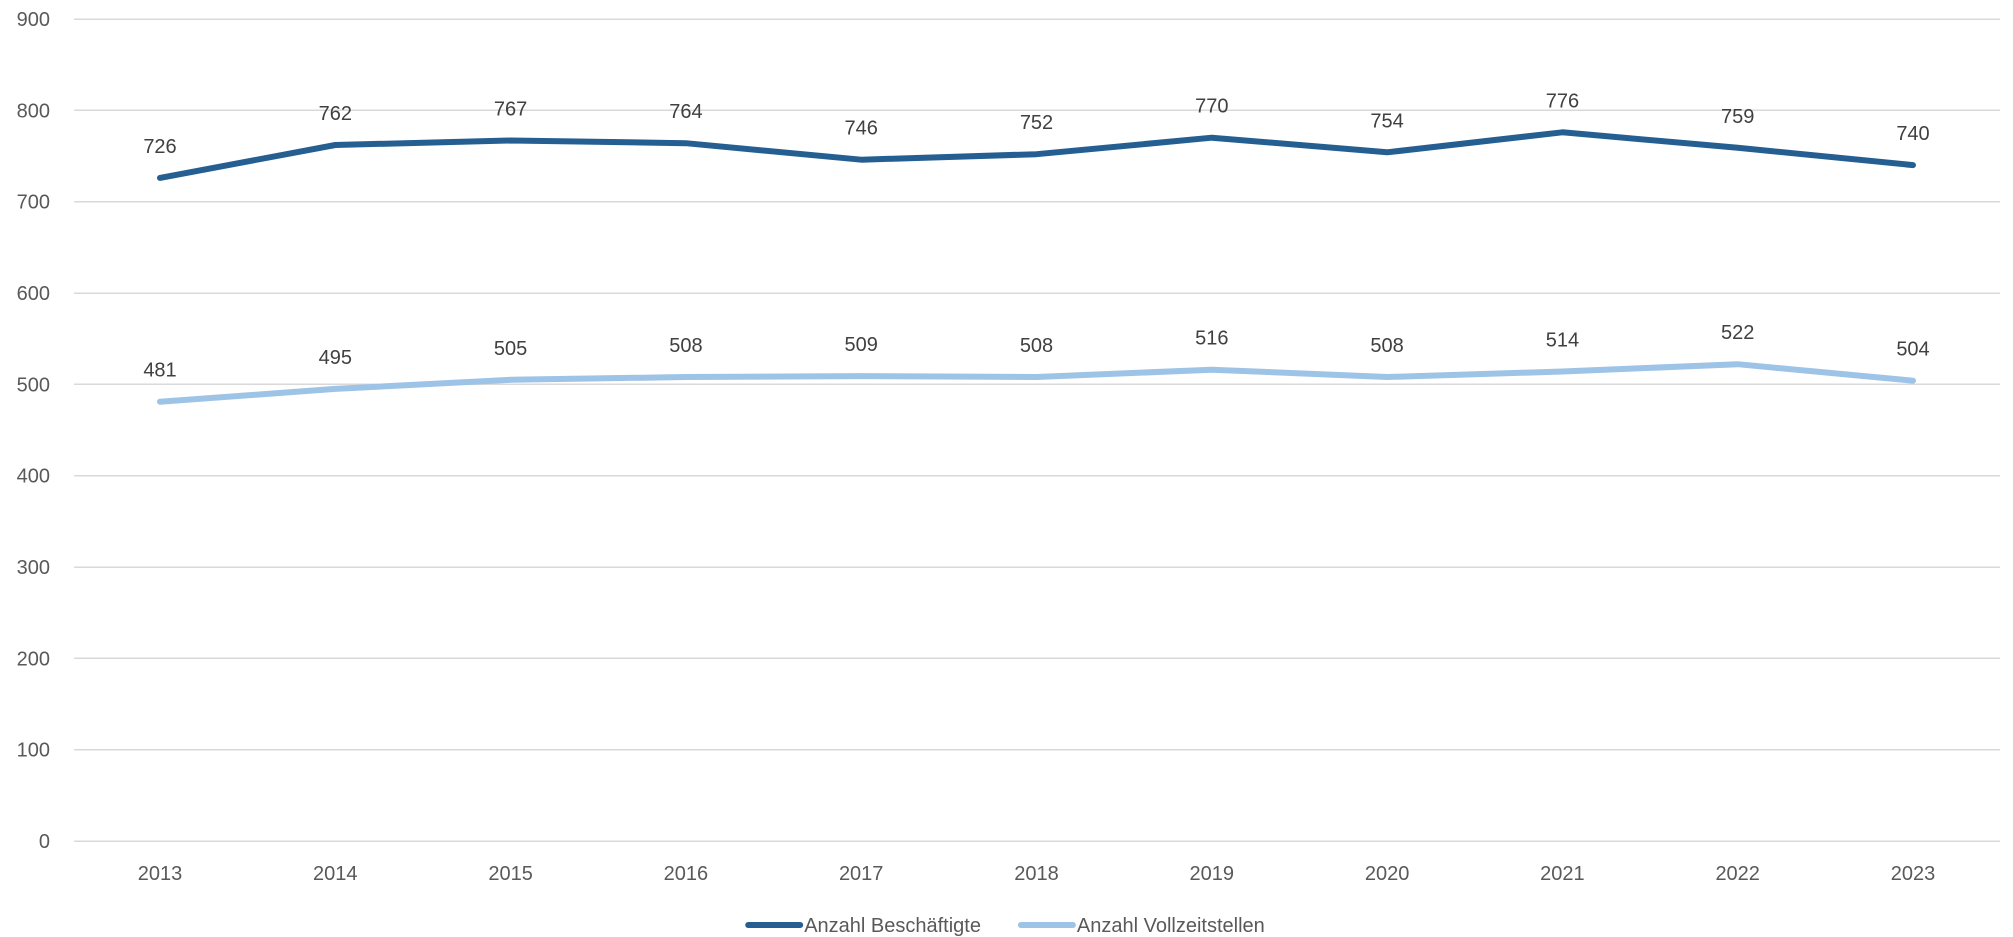 This screenshot has height=937, width=2013. I want to click on y-axis-tick-labels: 0 100 200 300 400 500 600 700 800 900, so click(33, 431).